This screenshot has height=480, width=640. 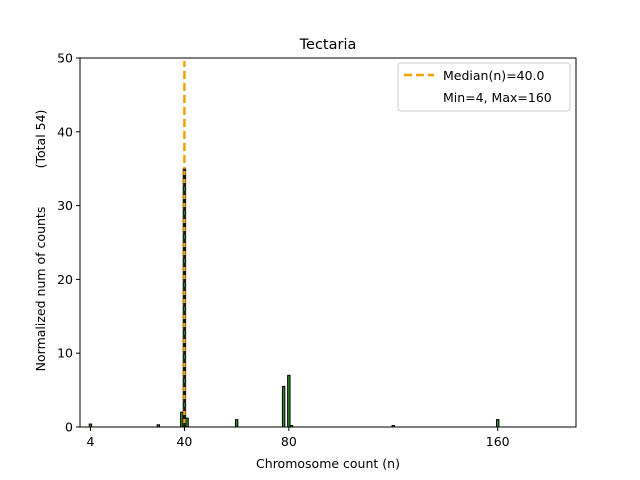 What do you see at coordinates (498, 441) in the screenshot?
I see `x-tick-label-160: 160` at bounding box center [498, 441].